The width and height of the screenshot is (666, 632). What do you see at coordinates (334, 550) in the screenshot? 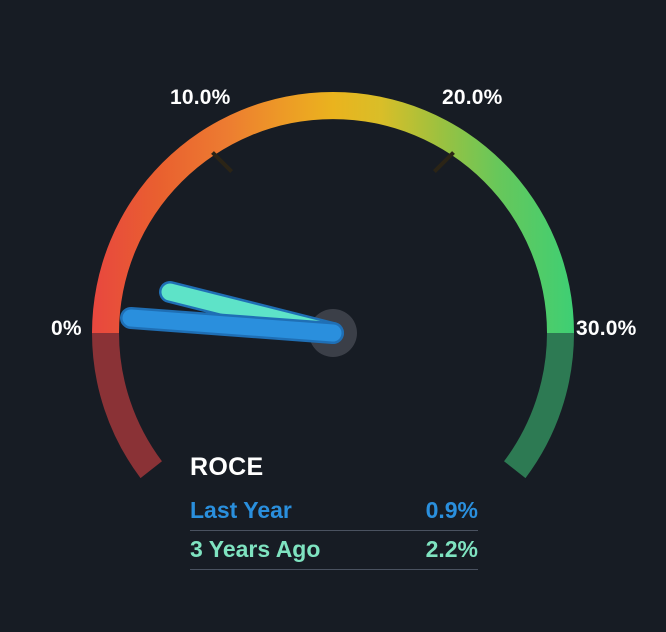
I see `legend-row-3-years-ago: 3 Years Ago 2.2%` at bounding box center [334, 550].